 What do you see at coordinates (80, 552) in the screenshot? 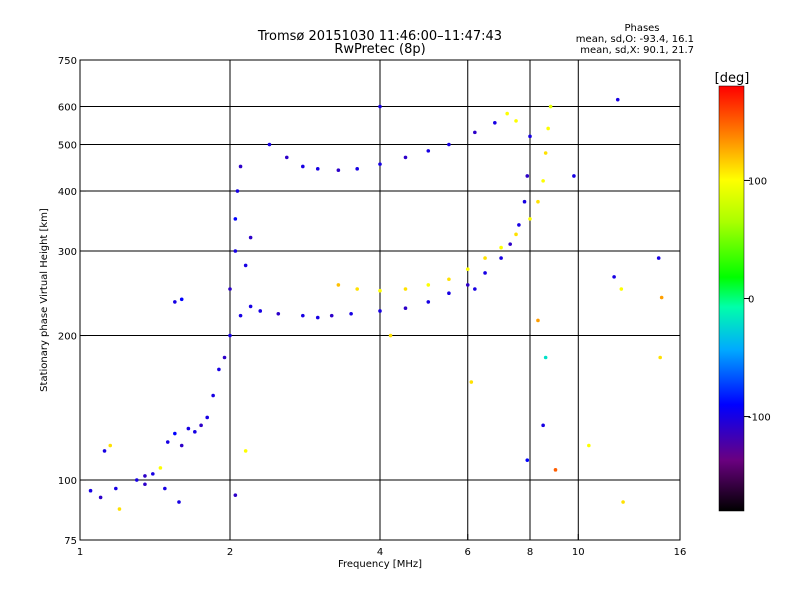
I see `x-tick-label: 1` at bounding box center [80, 552].